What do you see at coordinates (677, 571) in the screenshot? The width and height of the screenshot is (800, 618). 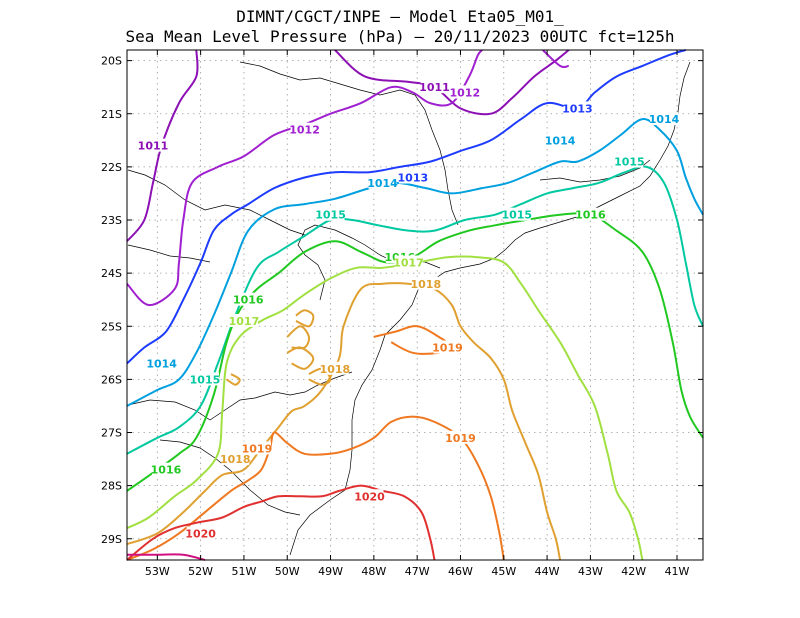 I see `x-tick-label: 41W` at bounding box center [677, 571].